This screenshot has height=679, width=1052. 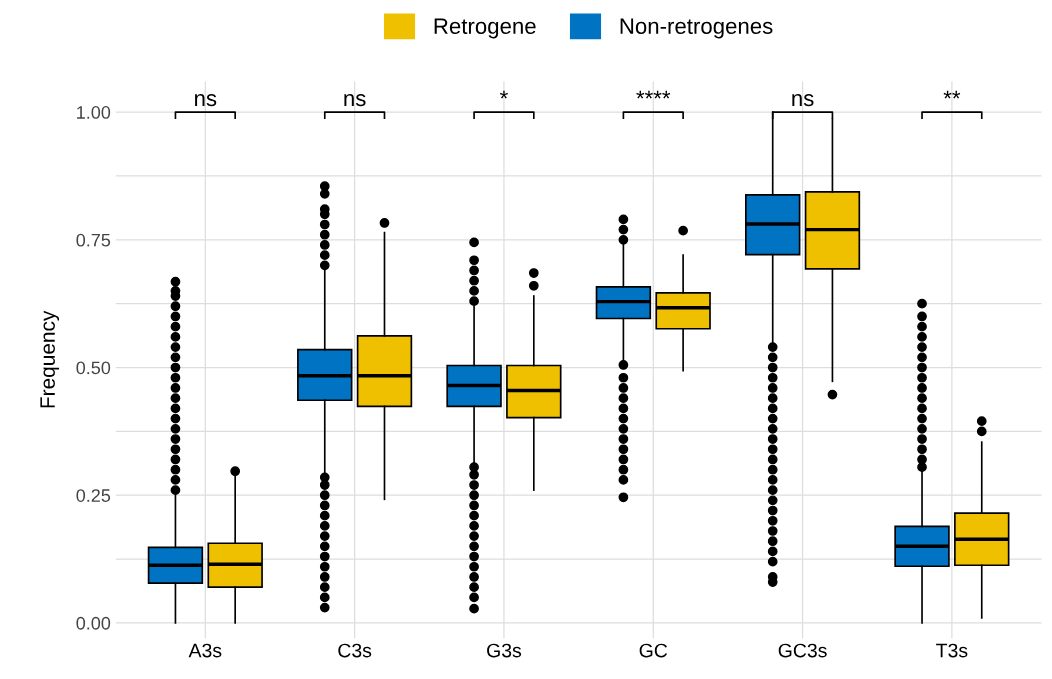 I want to click on annotation: ****, so click(x=653, y=94).